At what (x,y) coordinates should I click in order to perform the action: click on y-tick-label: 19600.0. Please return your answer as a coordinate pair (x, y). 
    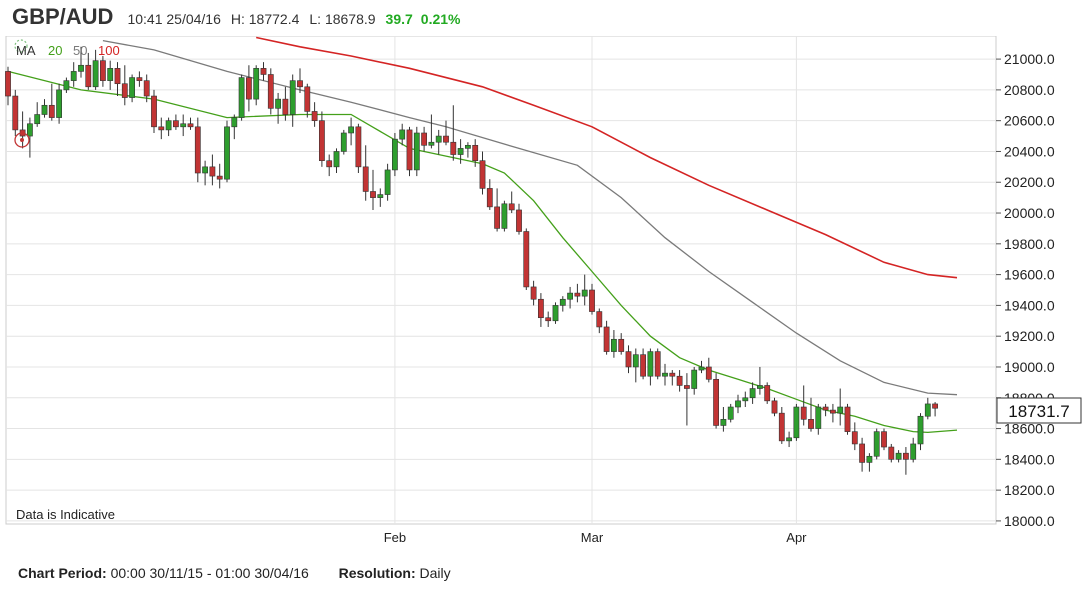
    Looking at the image, I should click on (1029, 275).